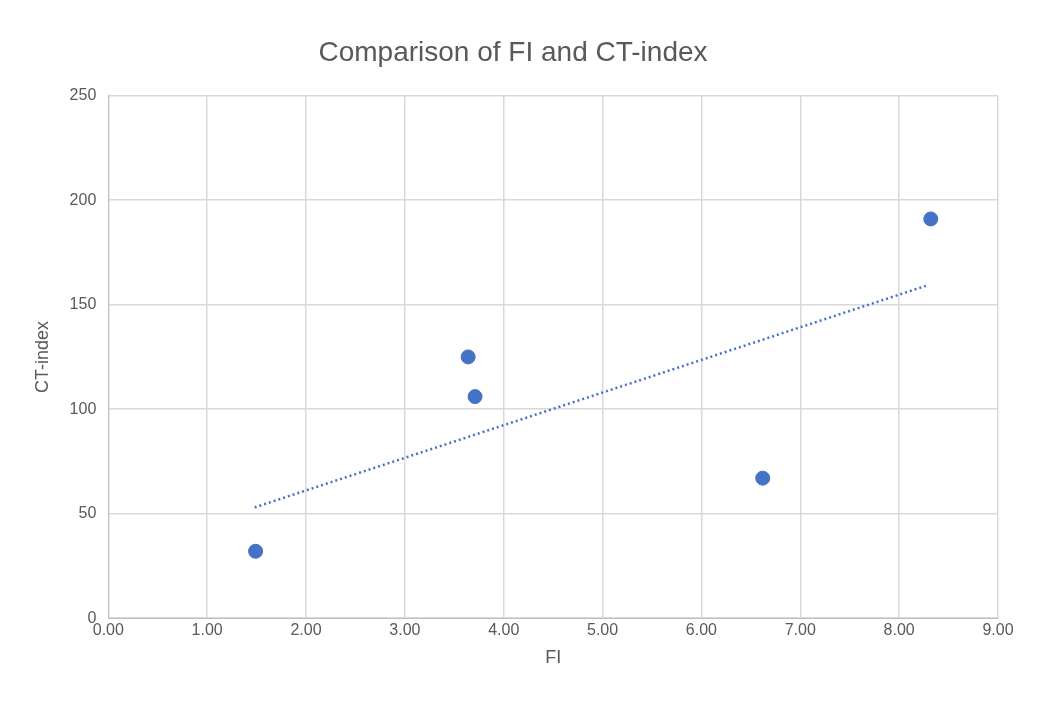 The image size is (1039, 703). I want to click on x-tick-label: 3.00, so click(405, 630).